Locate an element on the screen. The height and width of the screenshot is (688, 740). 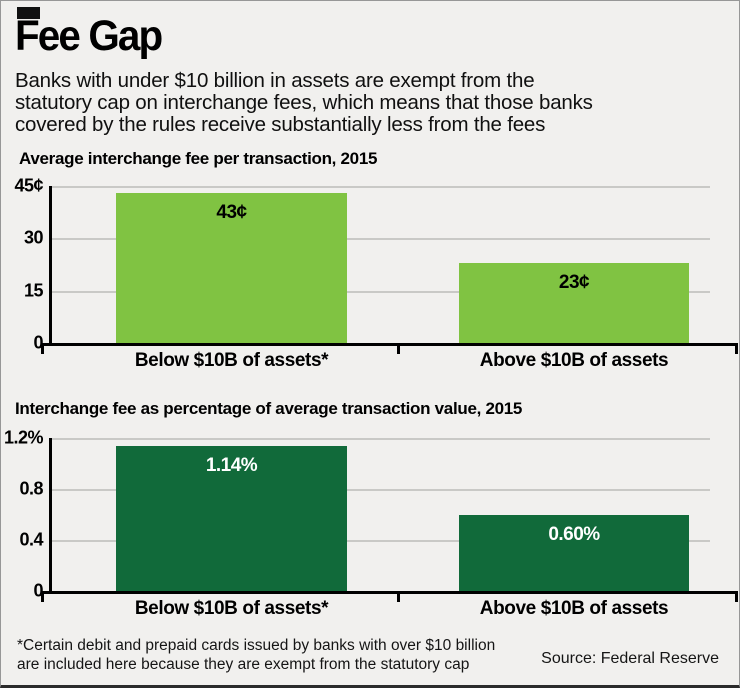
chart1-x-axis is located at coordinates (389, 344).